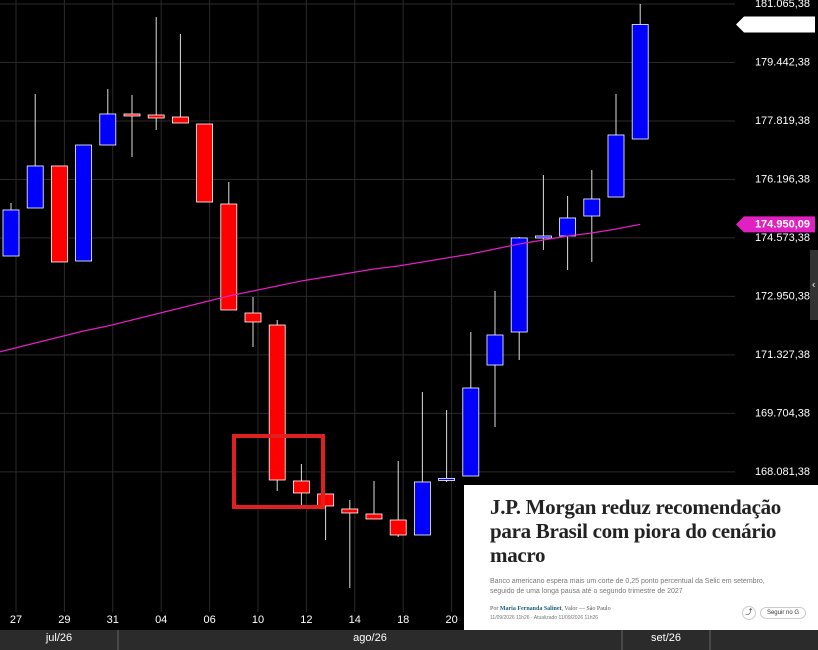 This screenshot has width=818, height=650. Describe the element at coordinates (403, 620) in the screenshot. I see `x-tick-label: 18` at that location.